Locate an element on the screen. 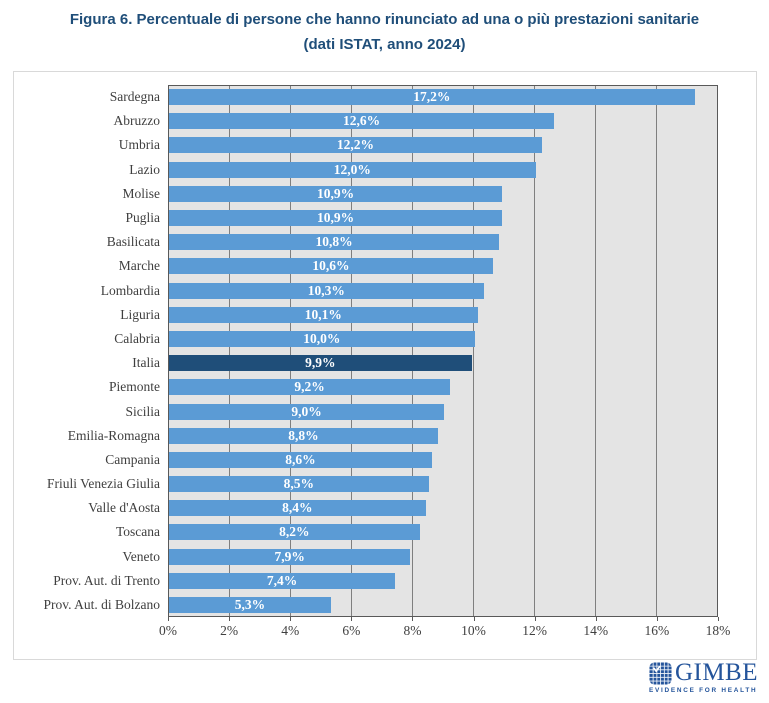 This screenshot has height=703, width=769. bar-row: Campania 8,6% is located at coordinates (366, 460).